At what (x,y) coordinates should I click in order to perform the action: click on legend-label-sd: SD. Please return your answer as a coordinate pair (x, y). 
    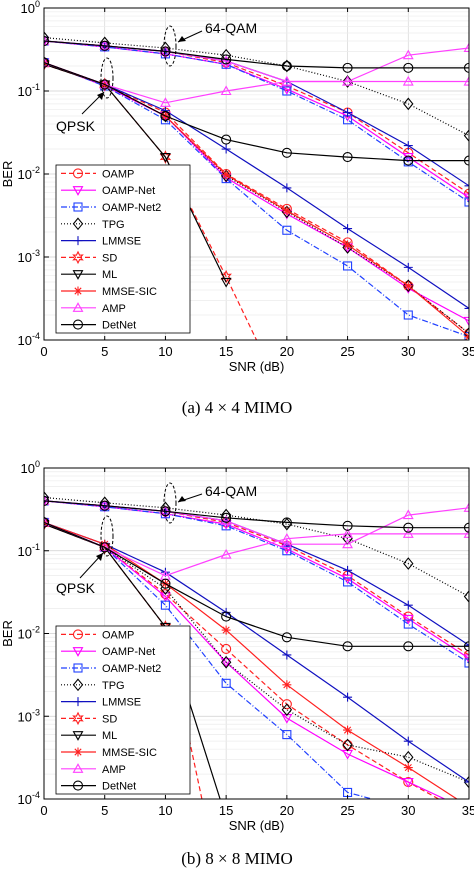
    Looking at the image, I should click on (109, 719).